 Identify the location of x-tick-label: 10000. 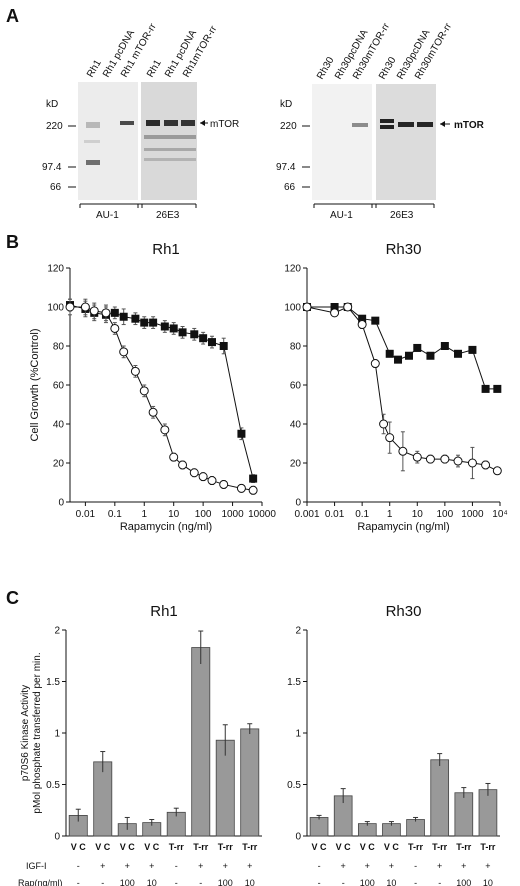
(262, 514).